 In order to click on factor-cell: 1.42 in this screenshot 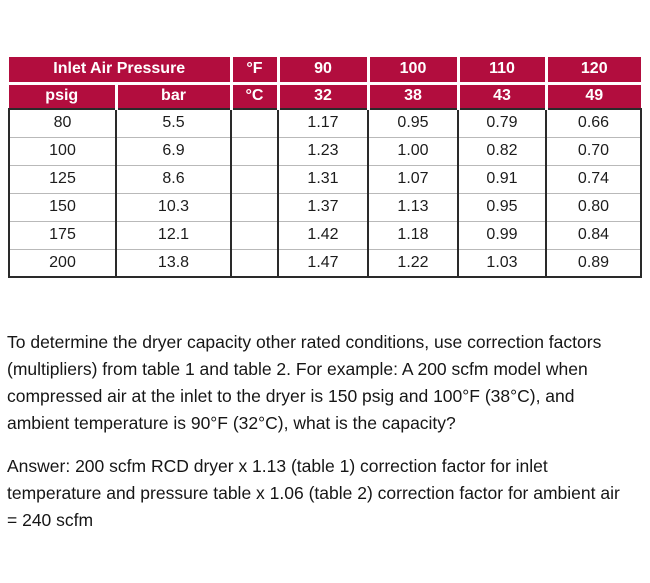, I will do `click(323, 234)`.